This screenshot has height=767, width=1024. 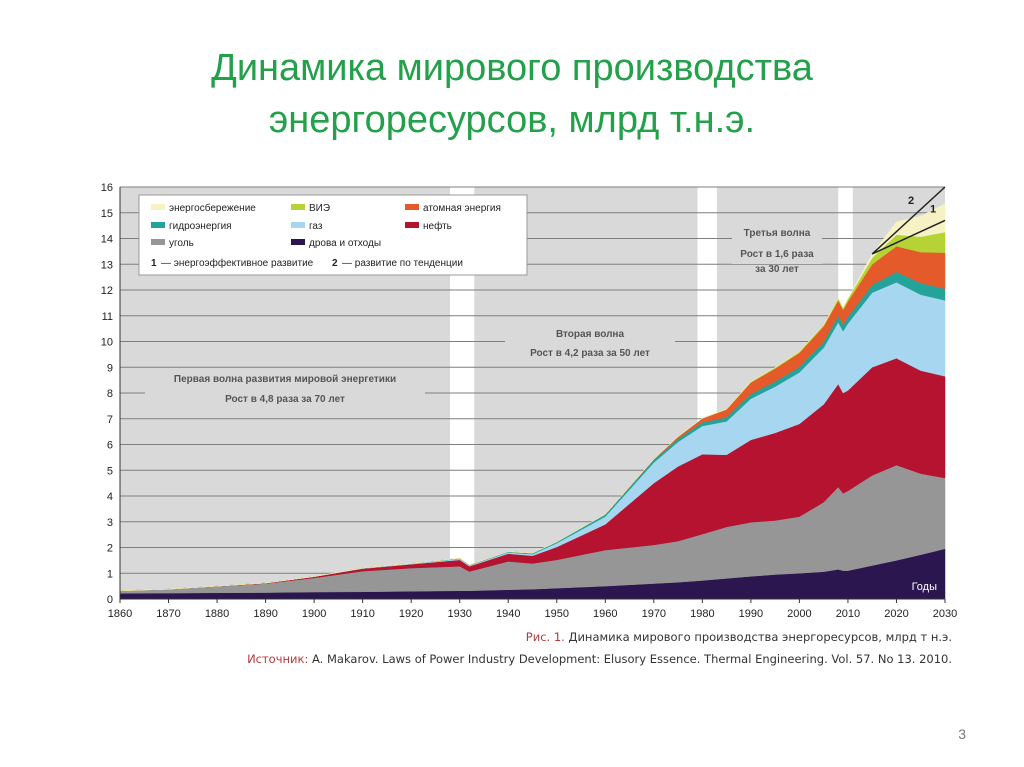 I want to click on legend-box, so click(x=333, y=235).